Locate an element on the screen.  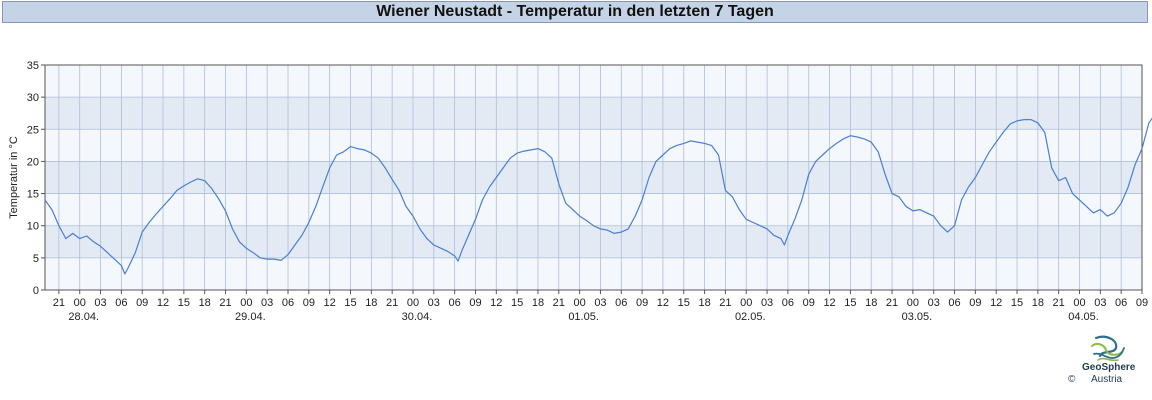
y-tick-label: 15 is located at coordinates (33, 195).